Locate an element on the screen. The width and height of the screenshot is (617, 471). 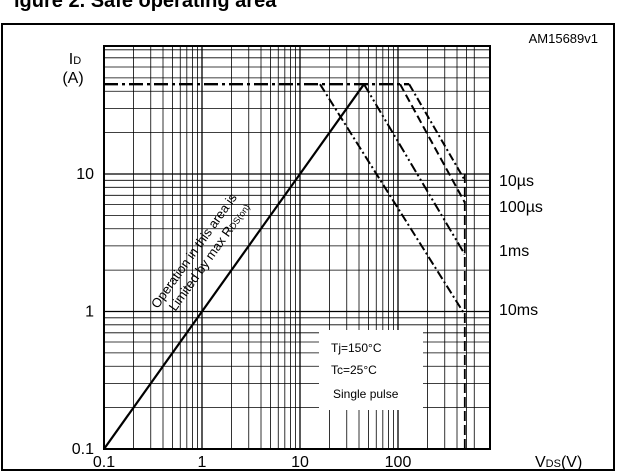
figure-title: igure 2. Safe operating area is located at coordinates (308, 11).